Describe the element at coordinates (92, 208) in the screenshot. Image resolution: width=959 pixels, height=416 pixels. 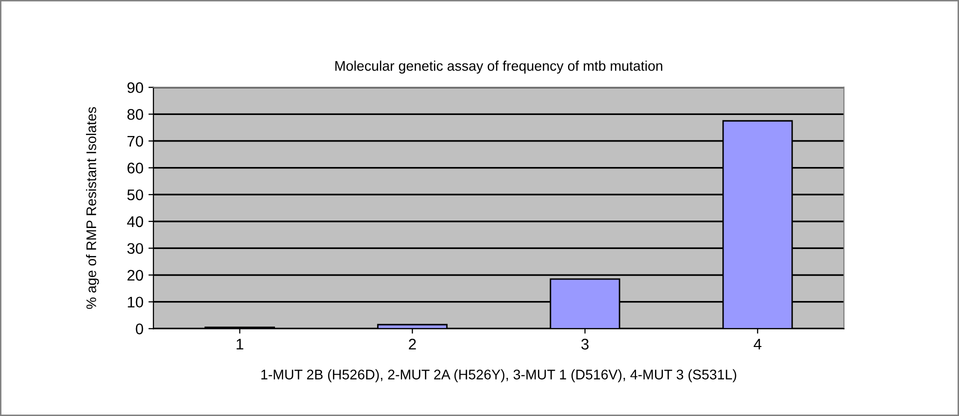
I see `y-axis-title: % age of RMP Resistant Isolates` at that location.